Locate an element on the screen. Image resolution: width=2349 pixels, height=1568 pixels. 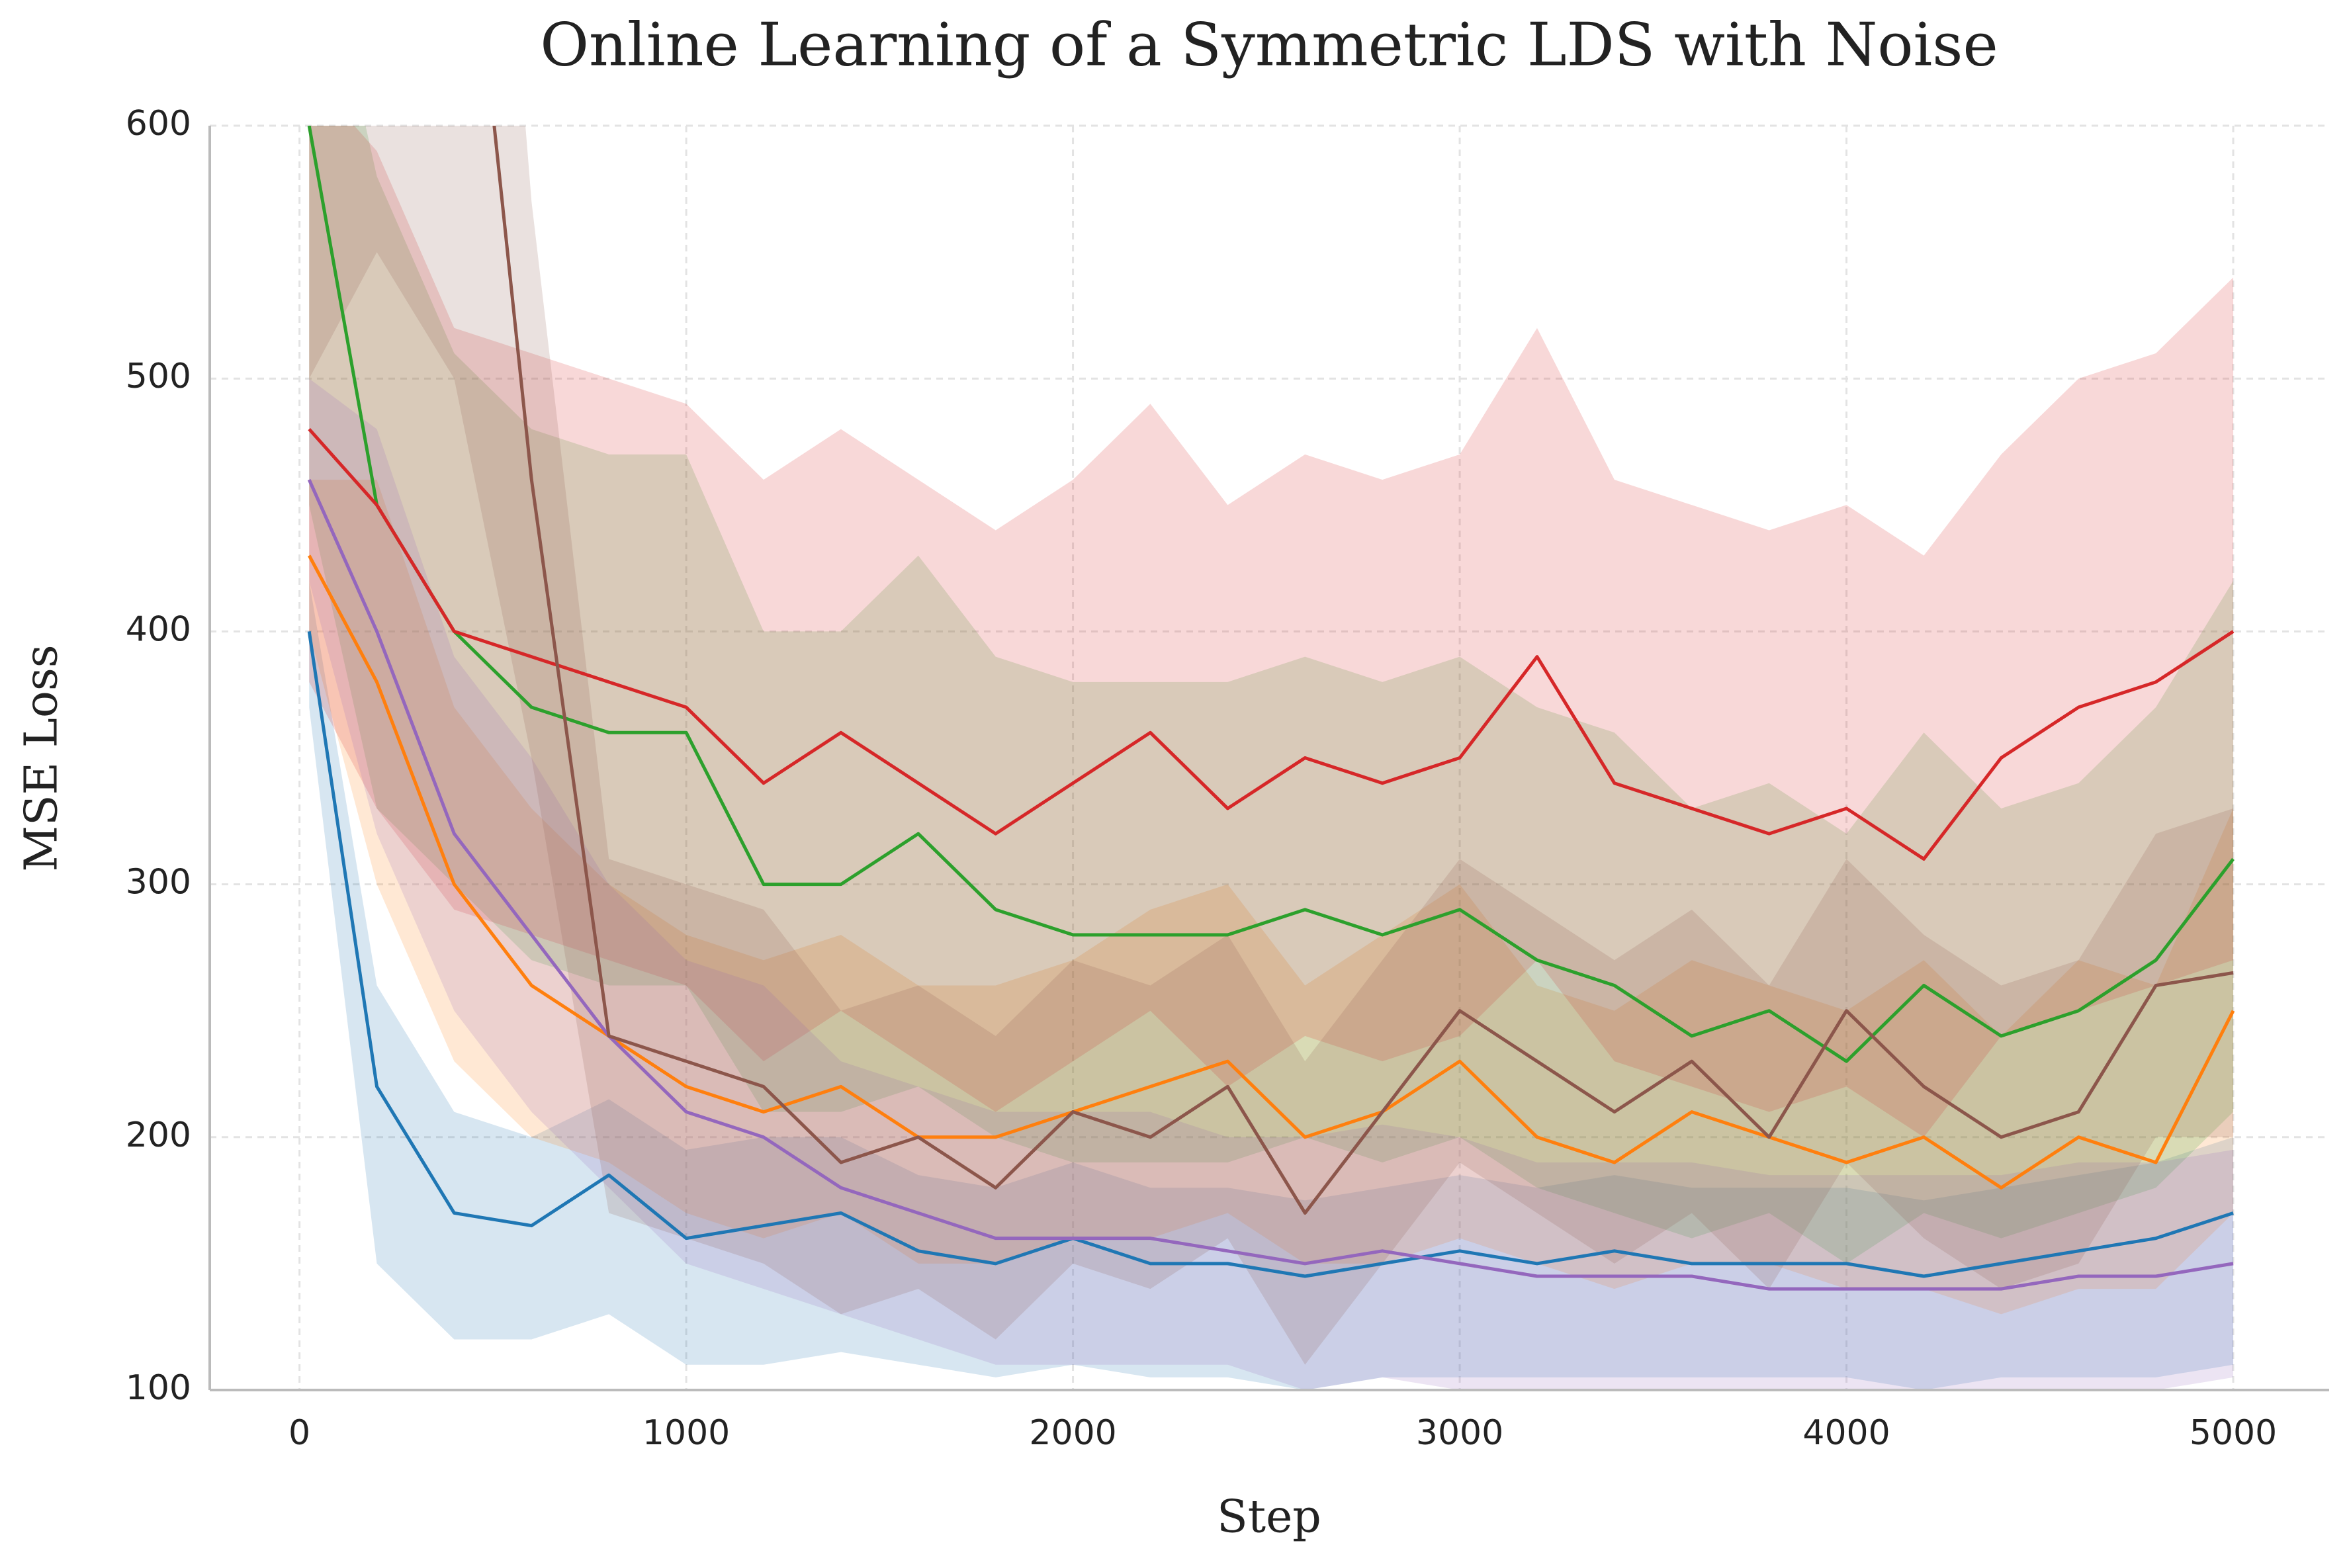
x-tick-label: 2000 is located at coordinates (1072, 1433).